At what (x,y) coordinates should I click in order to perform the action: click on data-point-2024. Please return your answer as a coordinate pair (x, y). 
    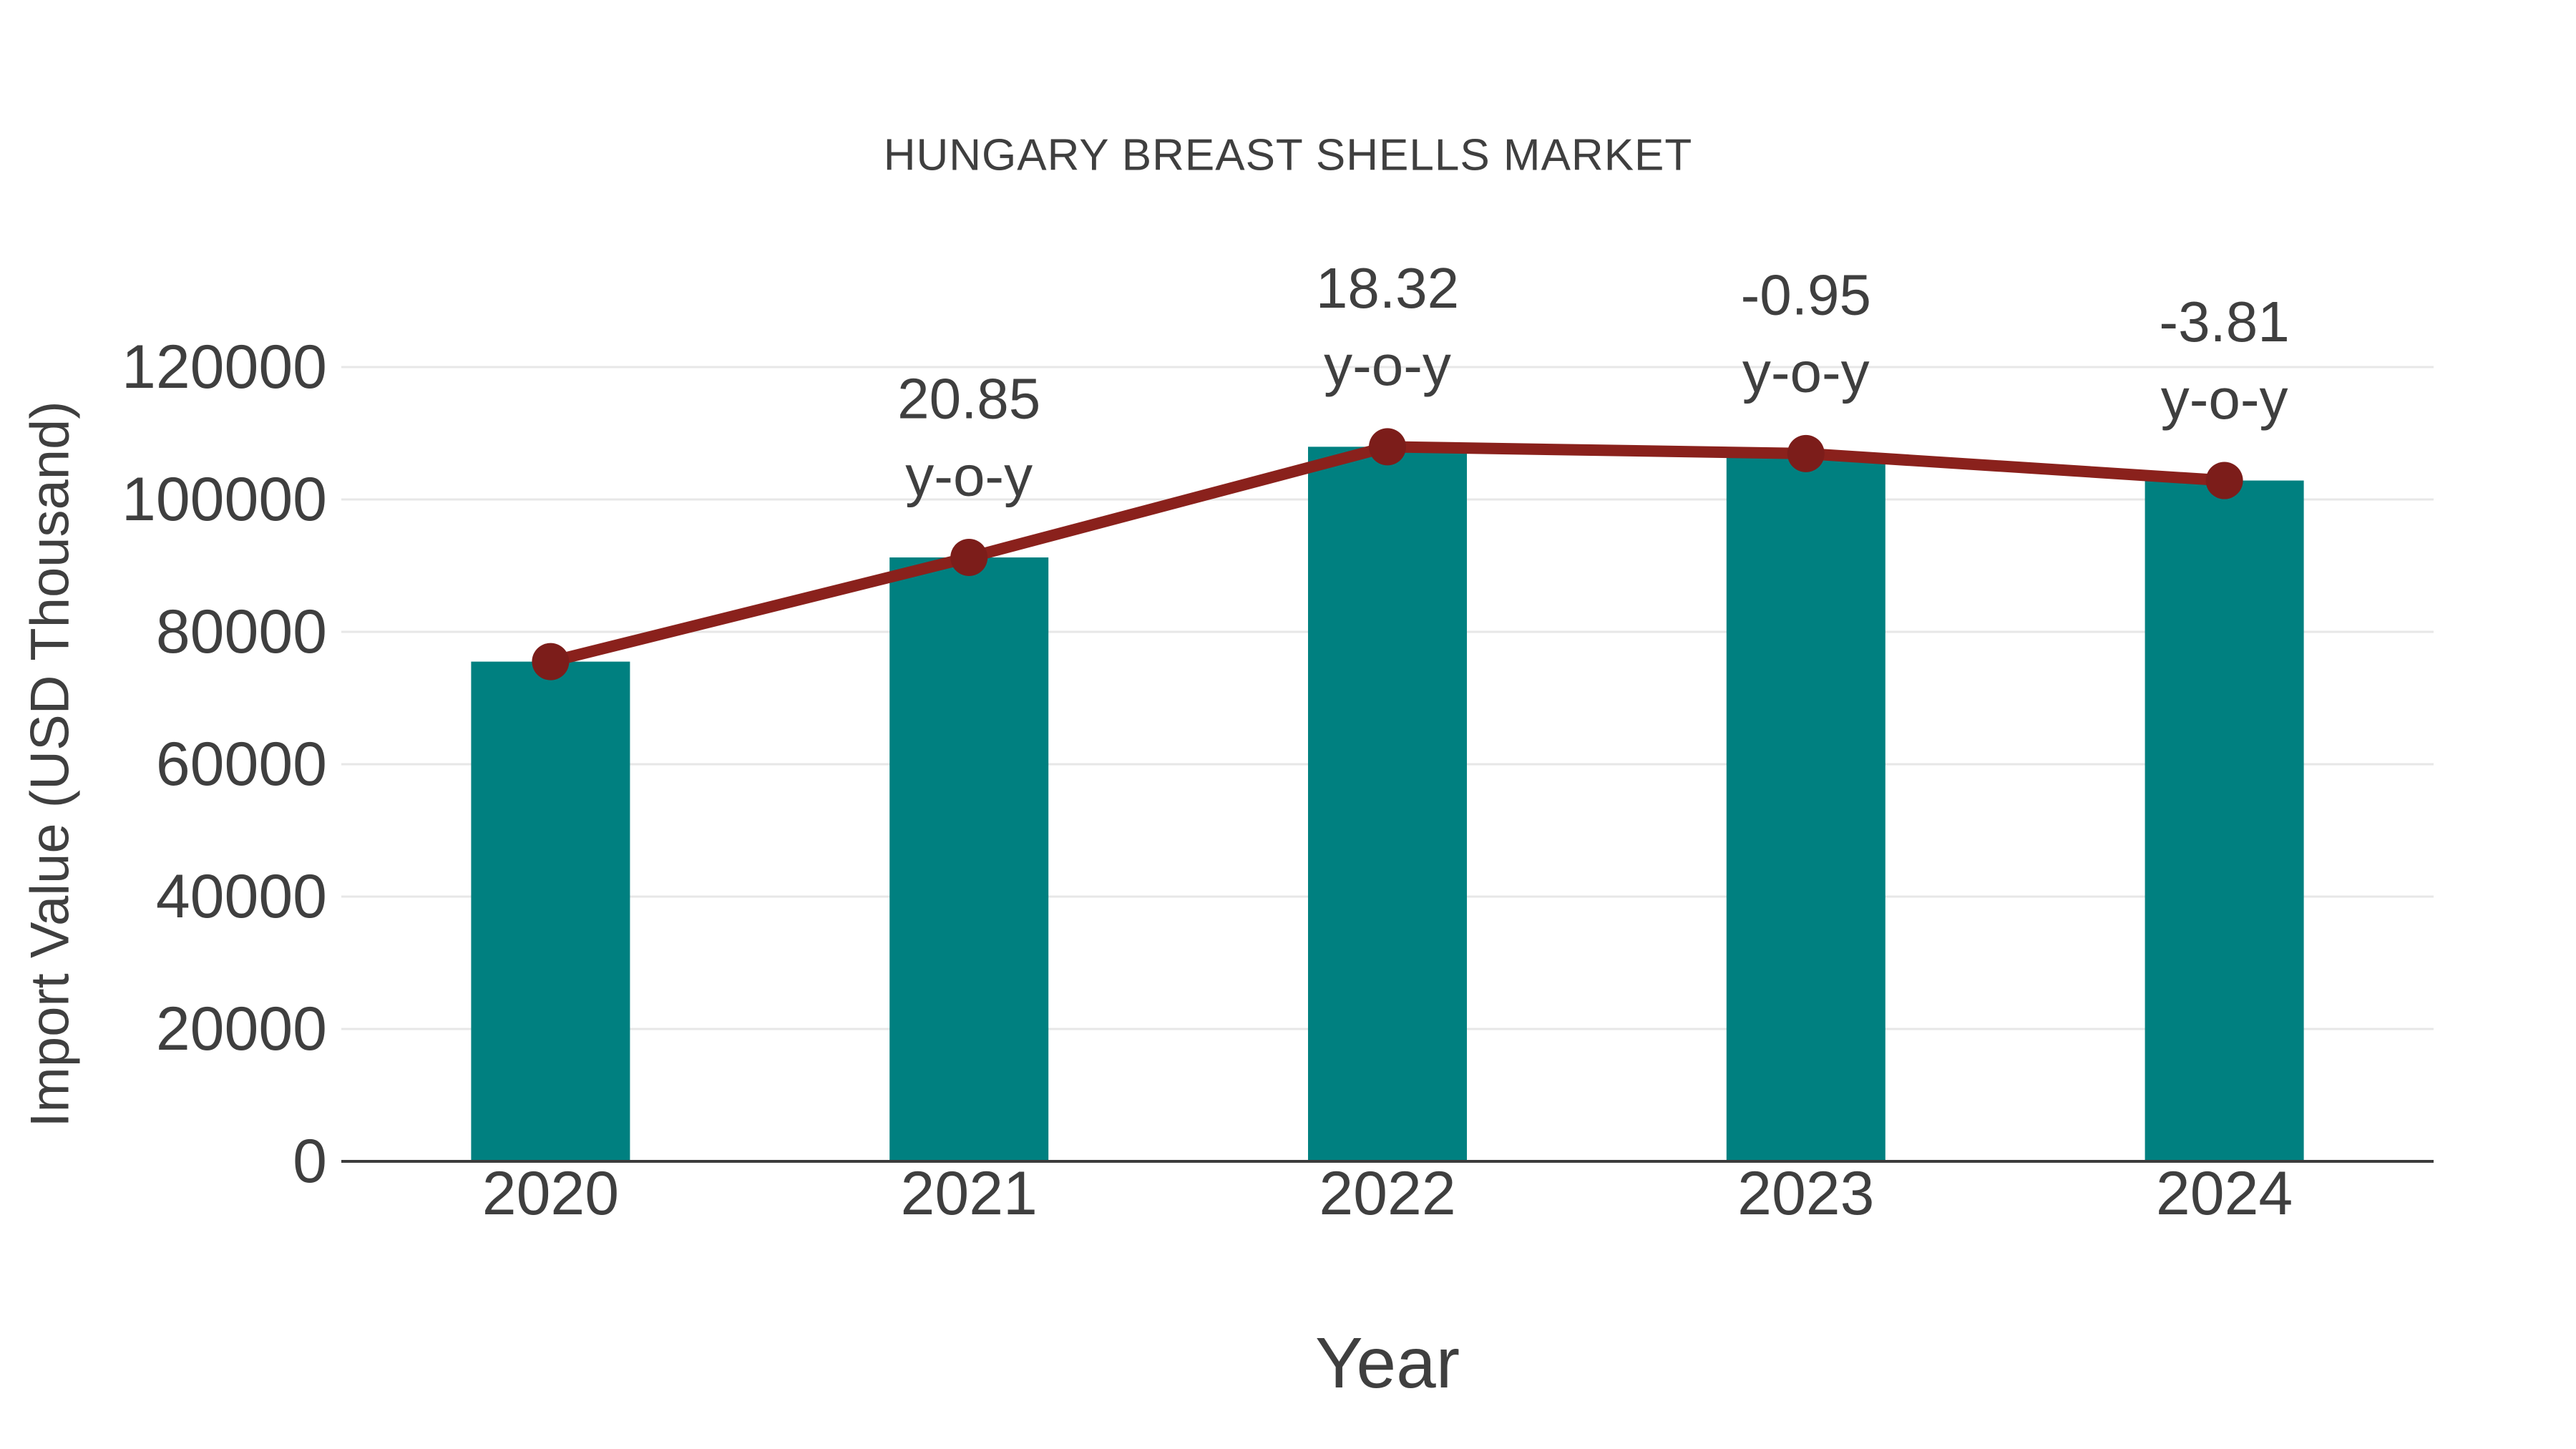
    Looking at the image, I should click on (2224, 480).